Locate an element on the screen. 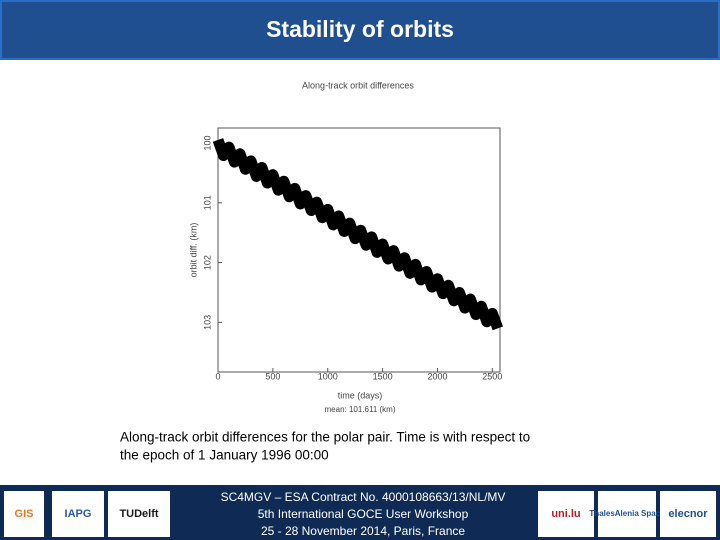 Image resolution: width=720 pixels, height=540 pixels. caption-line: the epoch of 1 January 1996 00:00 is located at coordinates (224, 455).